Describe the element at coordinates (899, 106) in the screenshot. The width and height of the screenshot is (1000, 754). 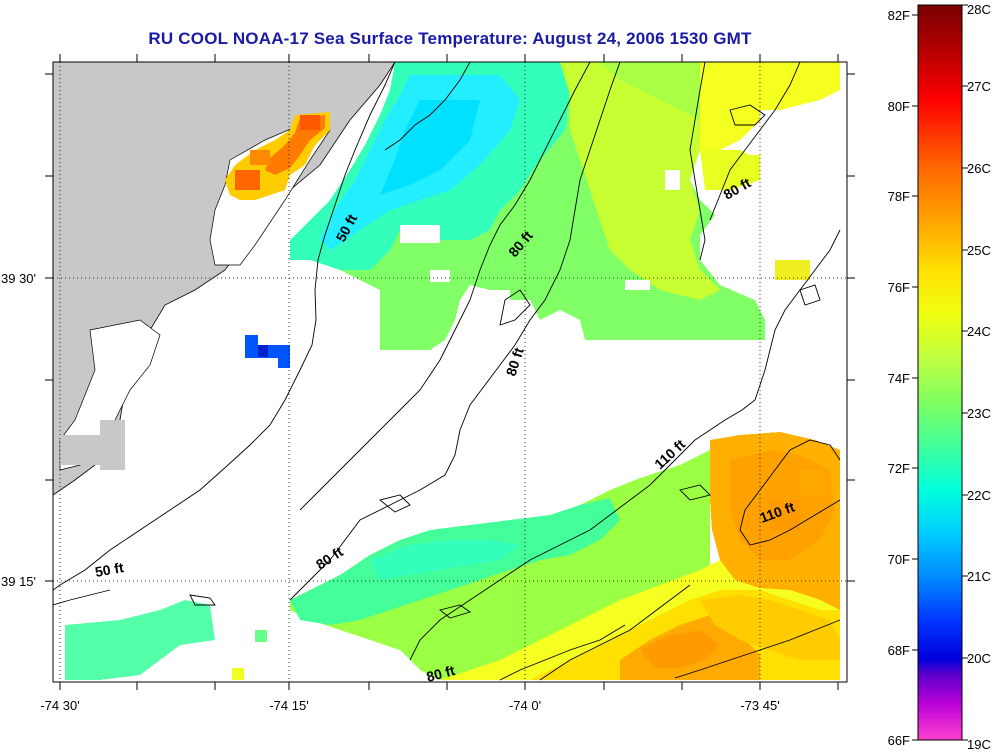
I see `colorbar-f-label: 80F` at that location.